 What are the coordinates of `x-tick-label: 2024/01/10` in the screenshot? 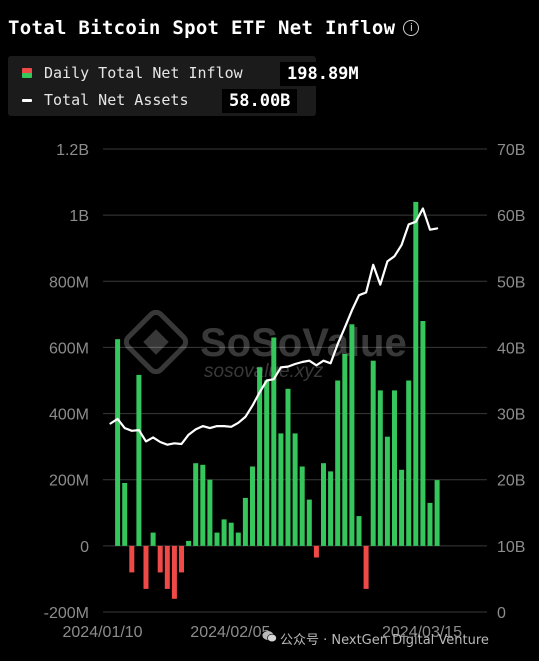 It's located at (103, 632).